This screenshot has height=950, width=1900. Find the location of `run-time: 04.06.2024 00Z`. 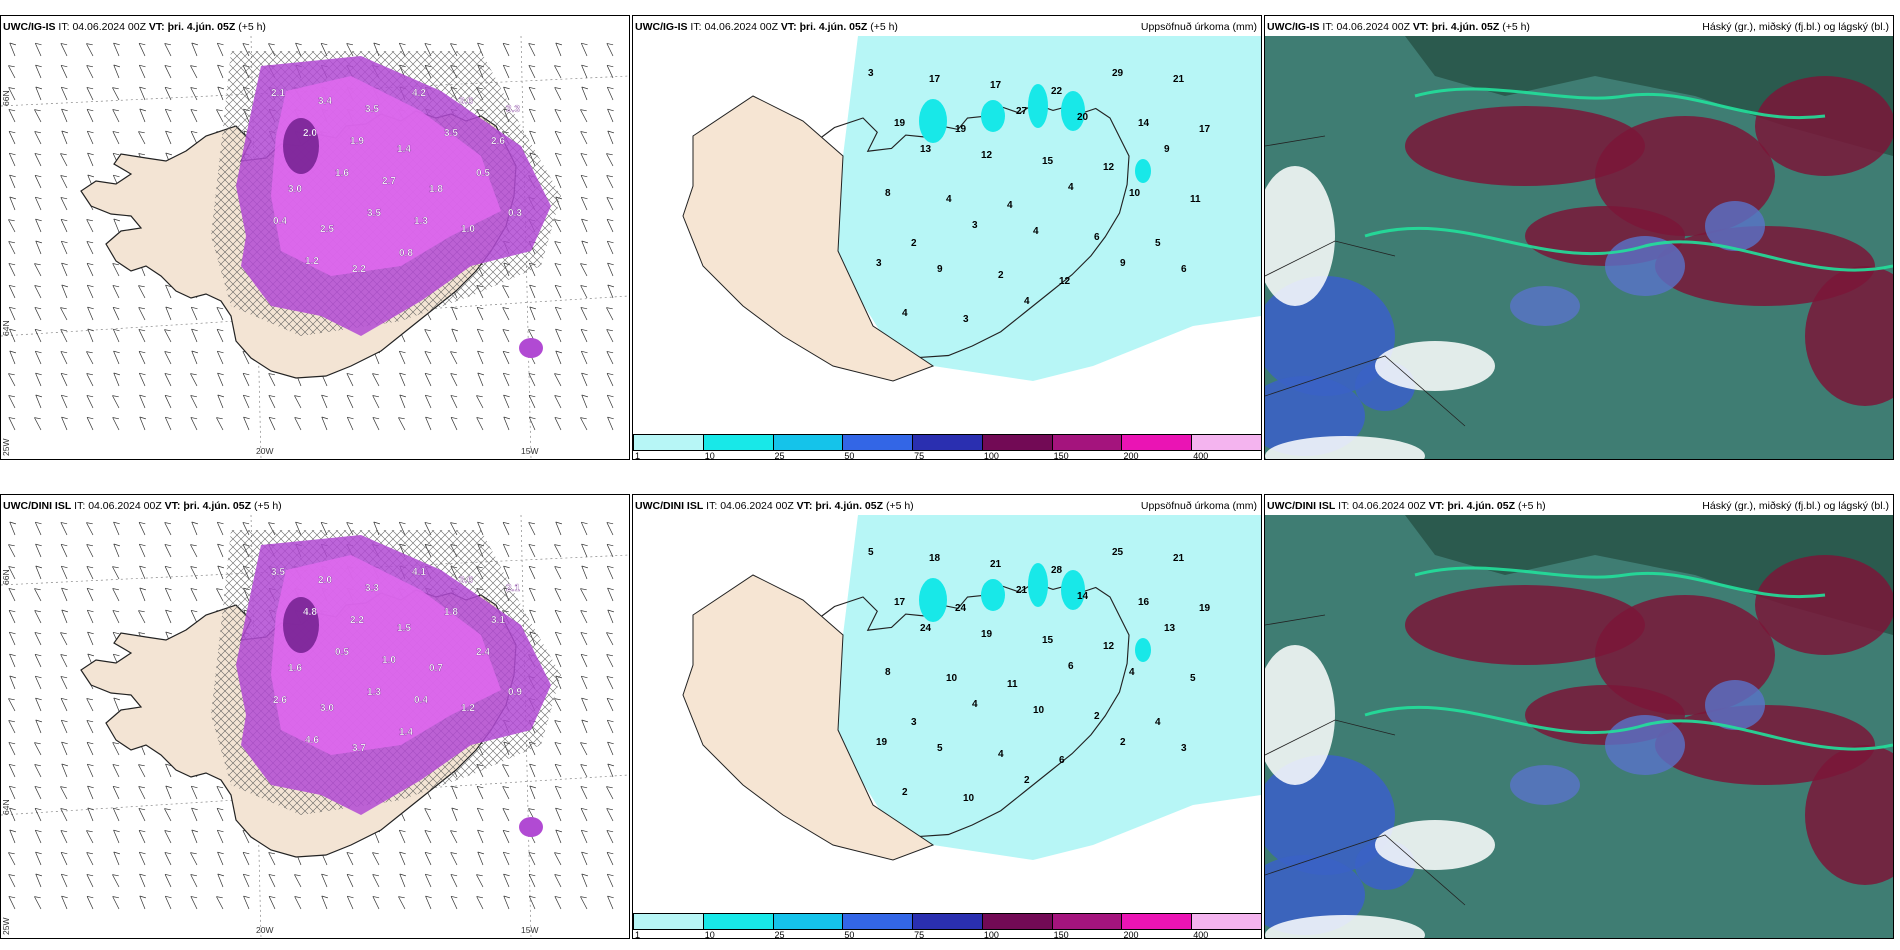

run-time: 04.06.2024 00Z is located at coordinates (109, 27).